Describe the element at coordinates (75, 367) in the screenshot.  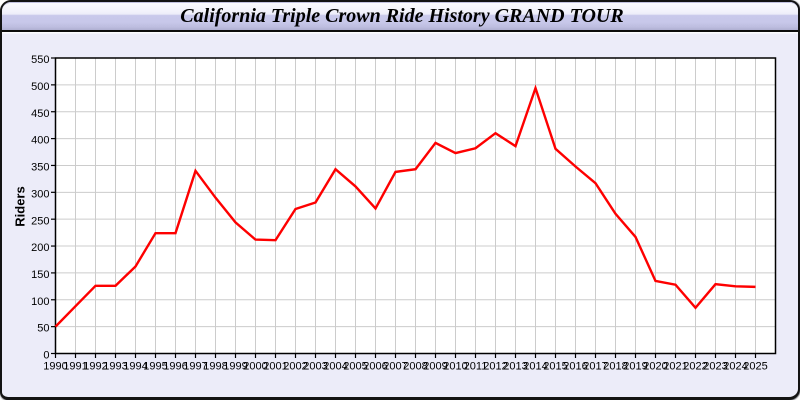
I see `svg-text: 1991` at that location.